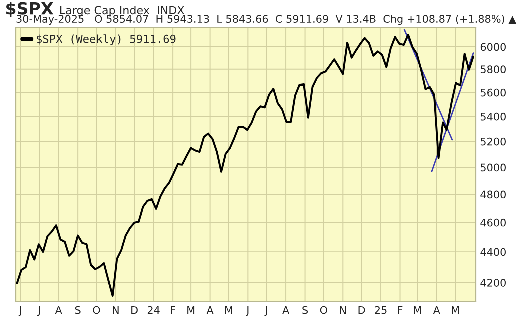 This screenshot has height=318, width=520. I want to click on x-tick-label: 25, so click(381, 310).